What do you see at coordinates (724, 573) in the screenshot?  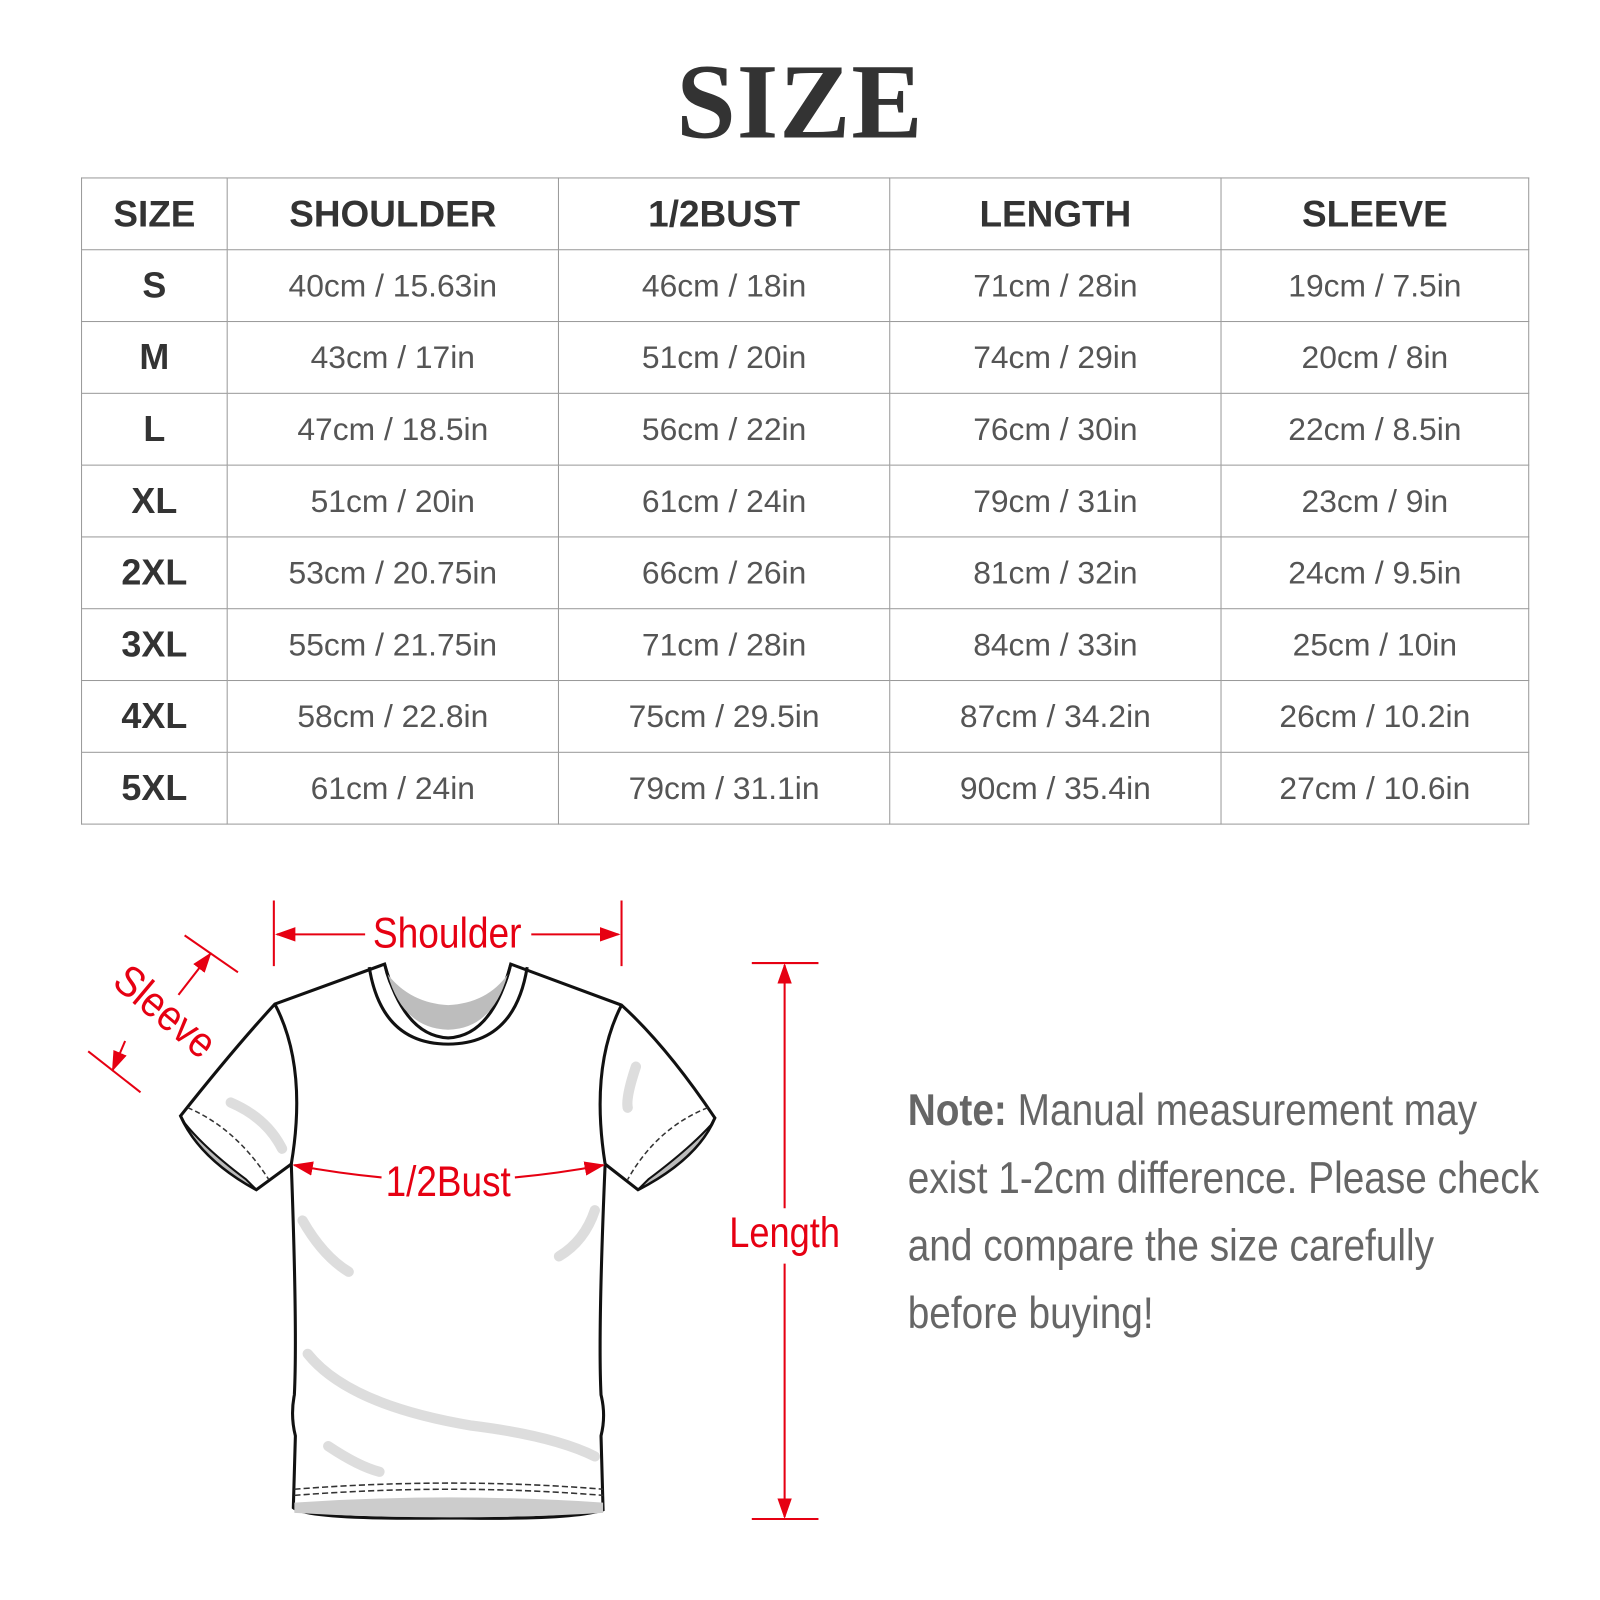 I see `cell-bust: 66cm / 26in` at bounding box center [724, 573].